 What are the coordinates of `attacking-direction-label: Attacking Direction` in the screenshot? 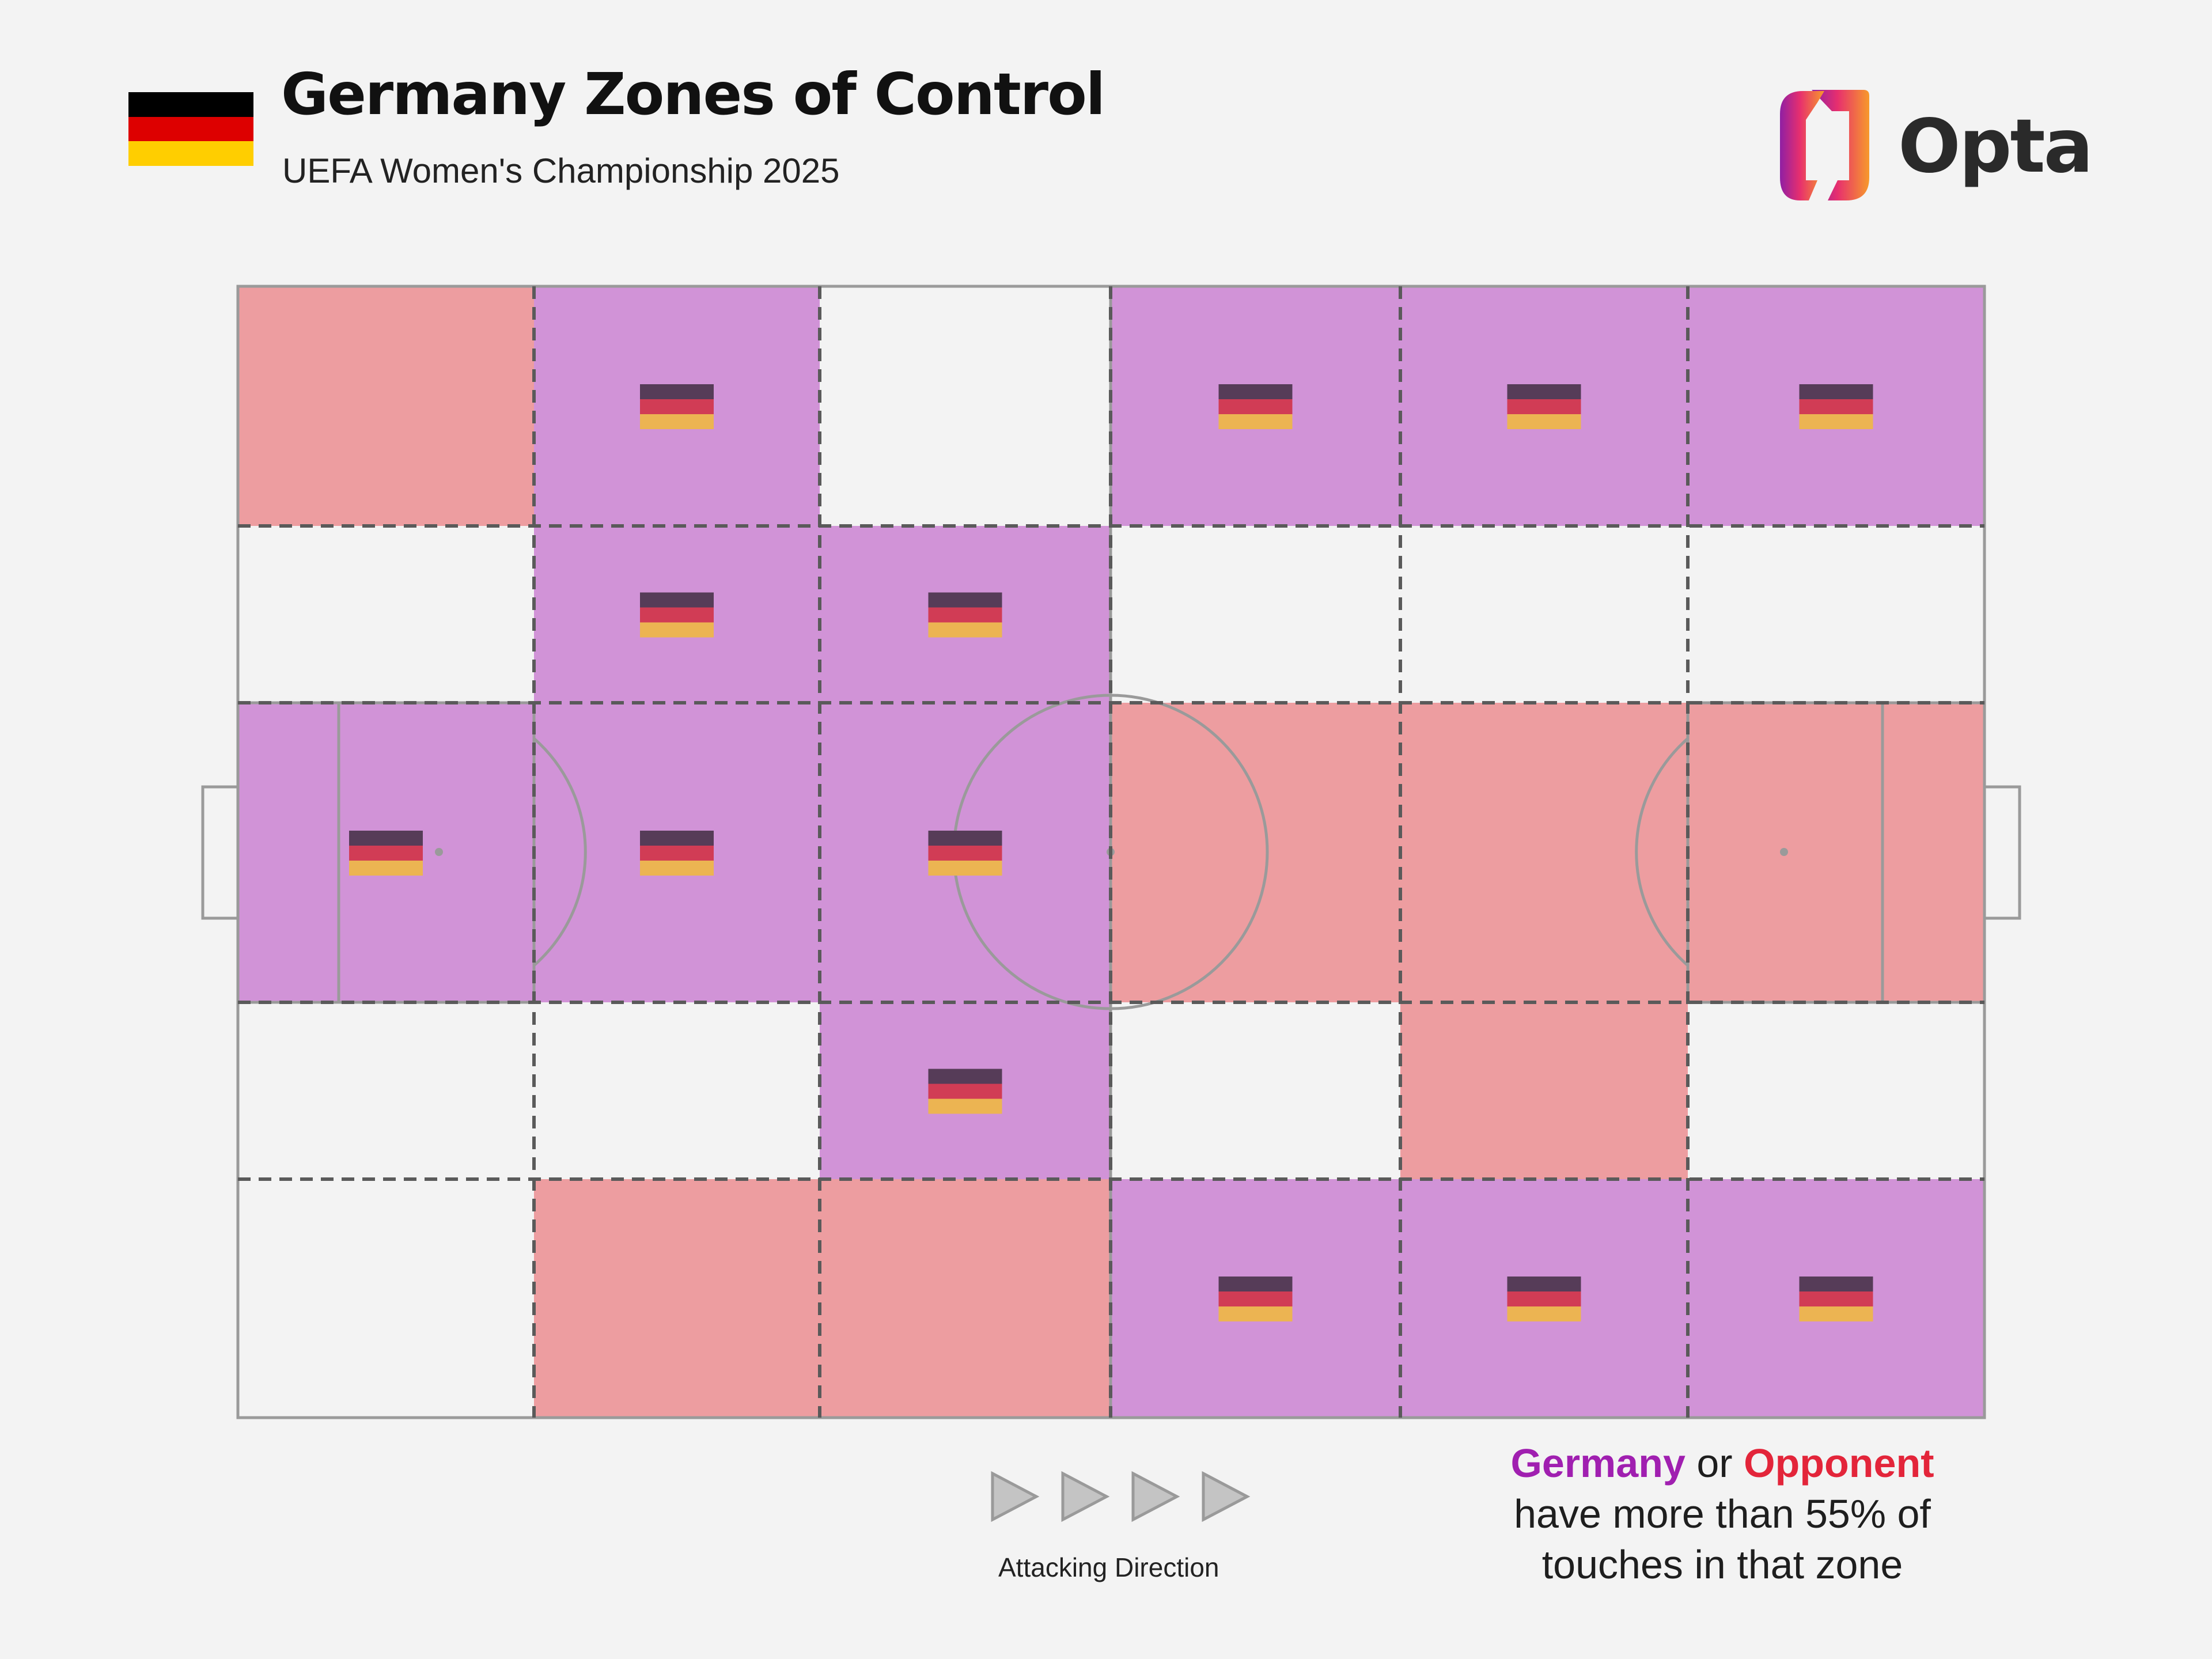 It's located at (1108, 1567).